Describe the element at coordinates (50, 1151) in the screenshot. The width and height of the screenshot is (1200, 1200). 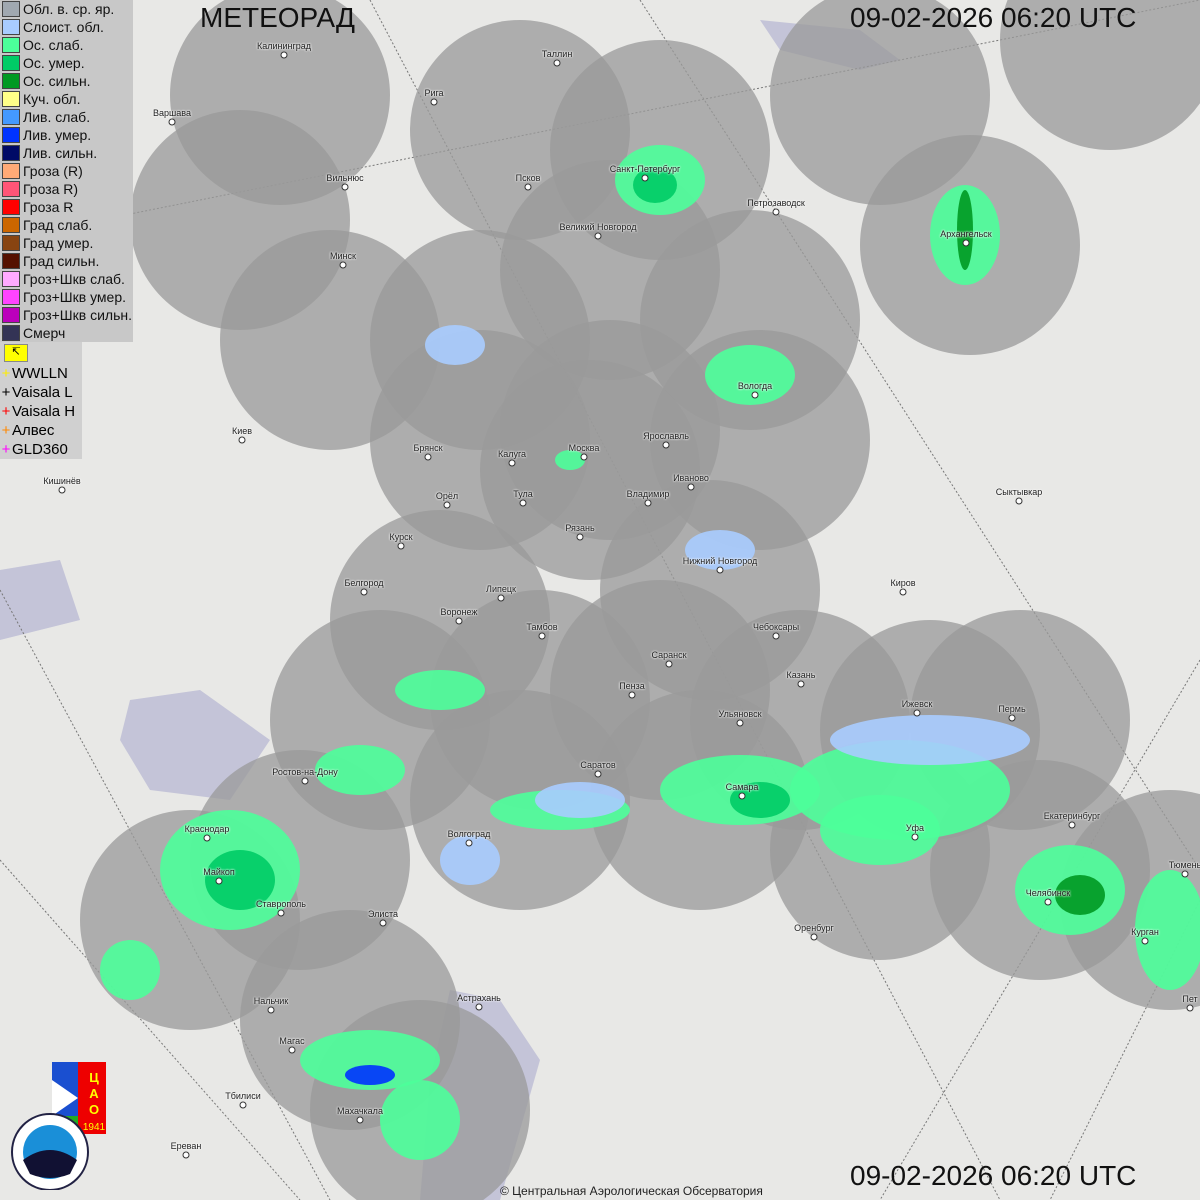
I see `roshydromet-logo` at that location.